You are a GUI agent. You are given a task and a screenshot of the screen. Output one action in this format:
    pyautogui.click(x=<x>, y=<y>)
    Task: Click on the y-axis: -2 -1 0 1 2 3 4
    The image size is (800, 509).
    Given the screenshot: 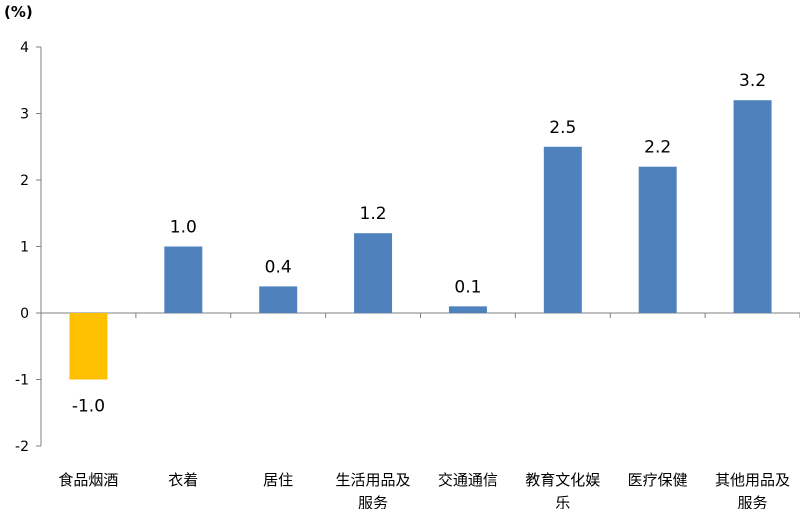 What is the action you would take?
    pyautogui.click(x=28, y=247)
    